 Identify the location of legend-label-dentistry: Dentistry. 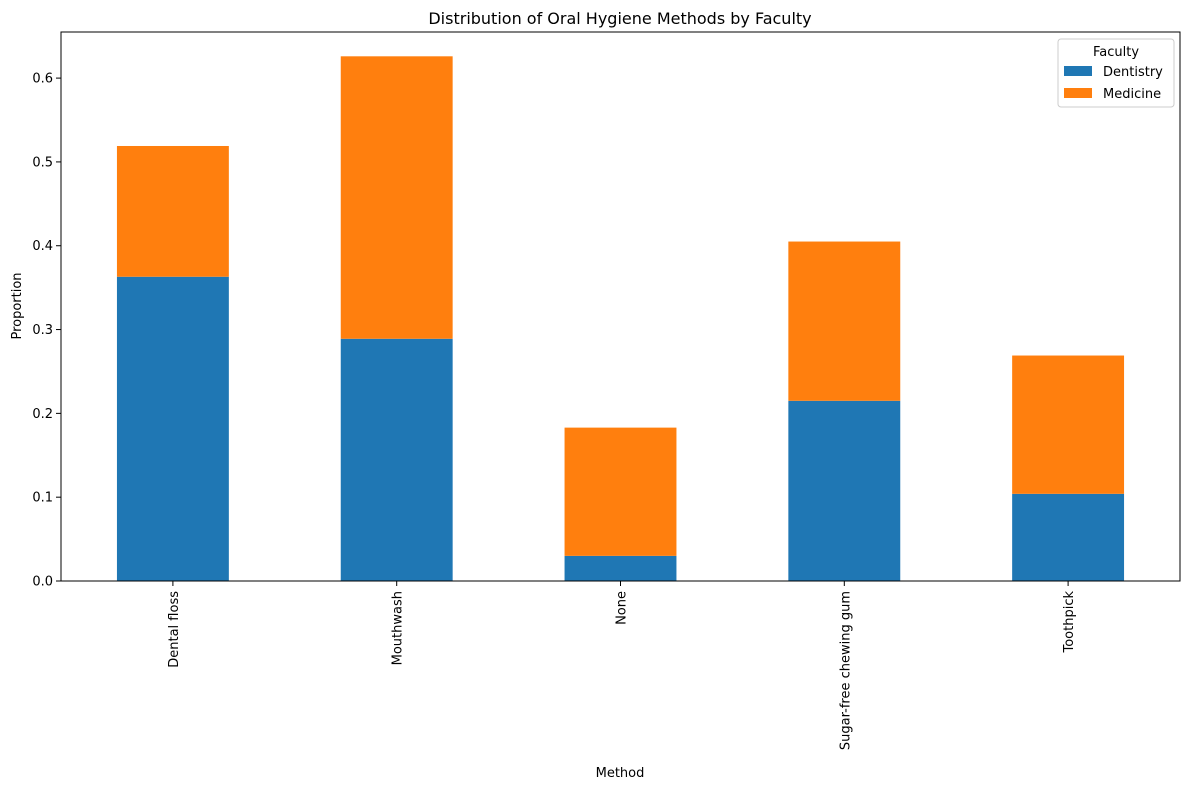
(1133, 72).